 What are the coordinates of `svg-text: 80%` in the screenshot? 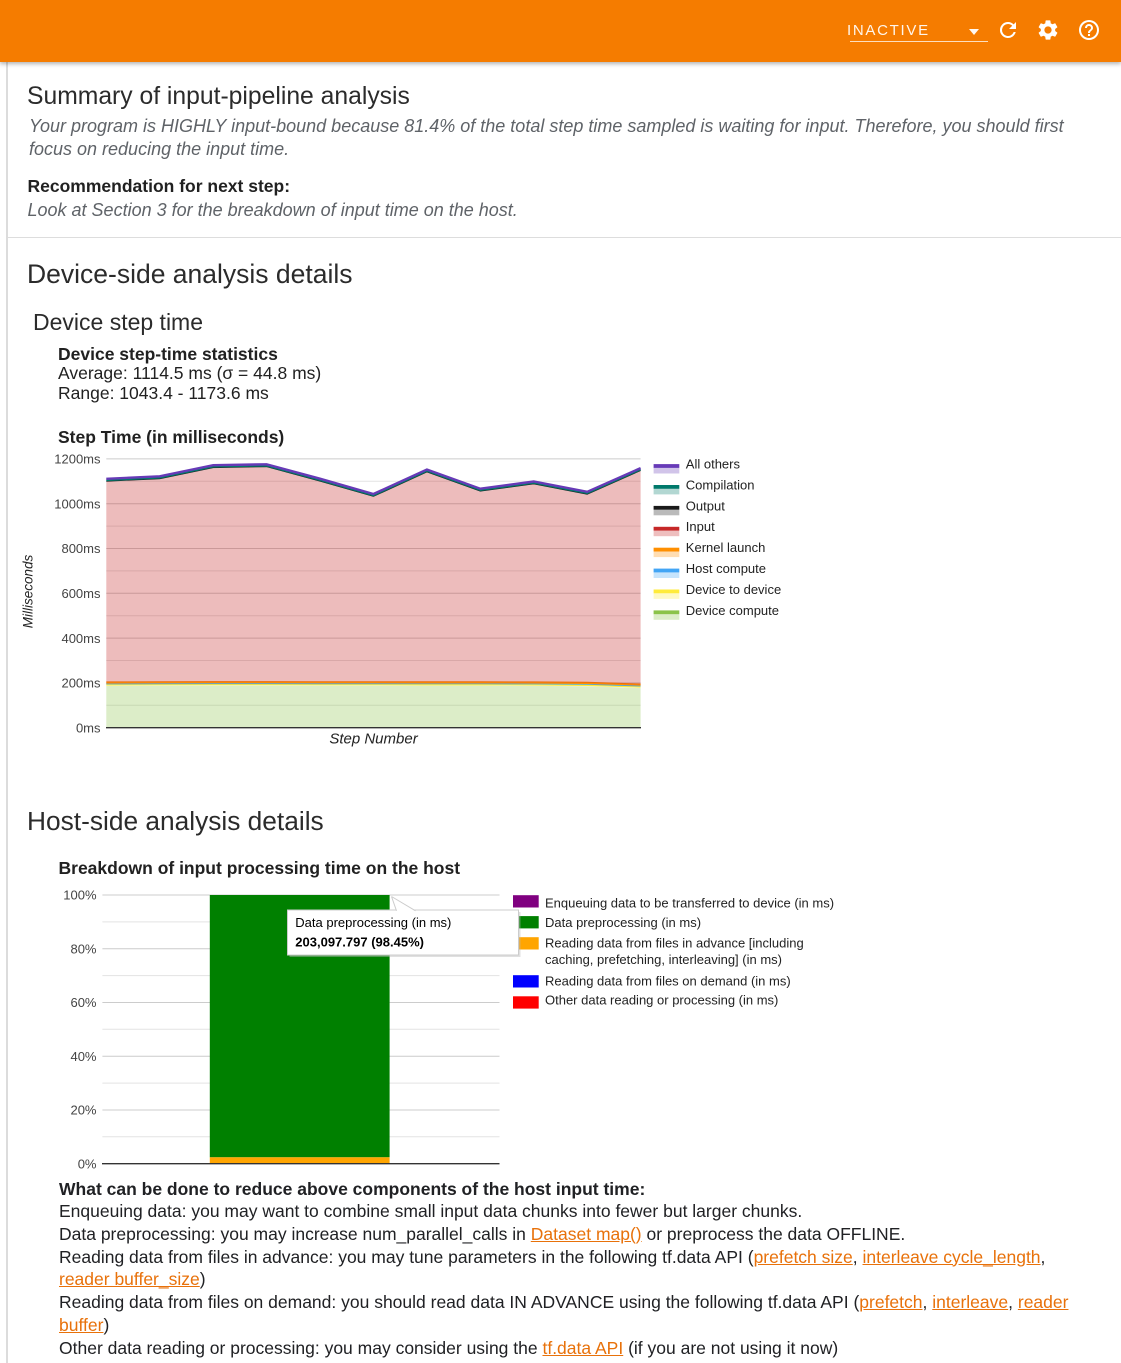 It's located at (83, 948).